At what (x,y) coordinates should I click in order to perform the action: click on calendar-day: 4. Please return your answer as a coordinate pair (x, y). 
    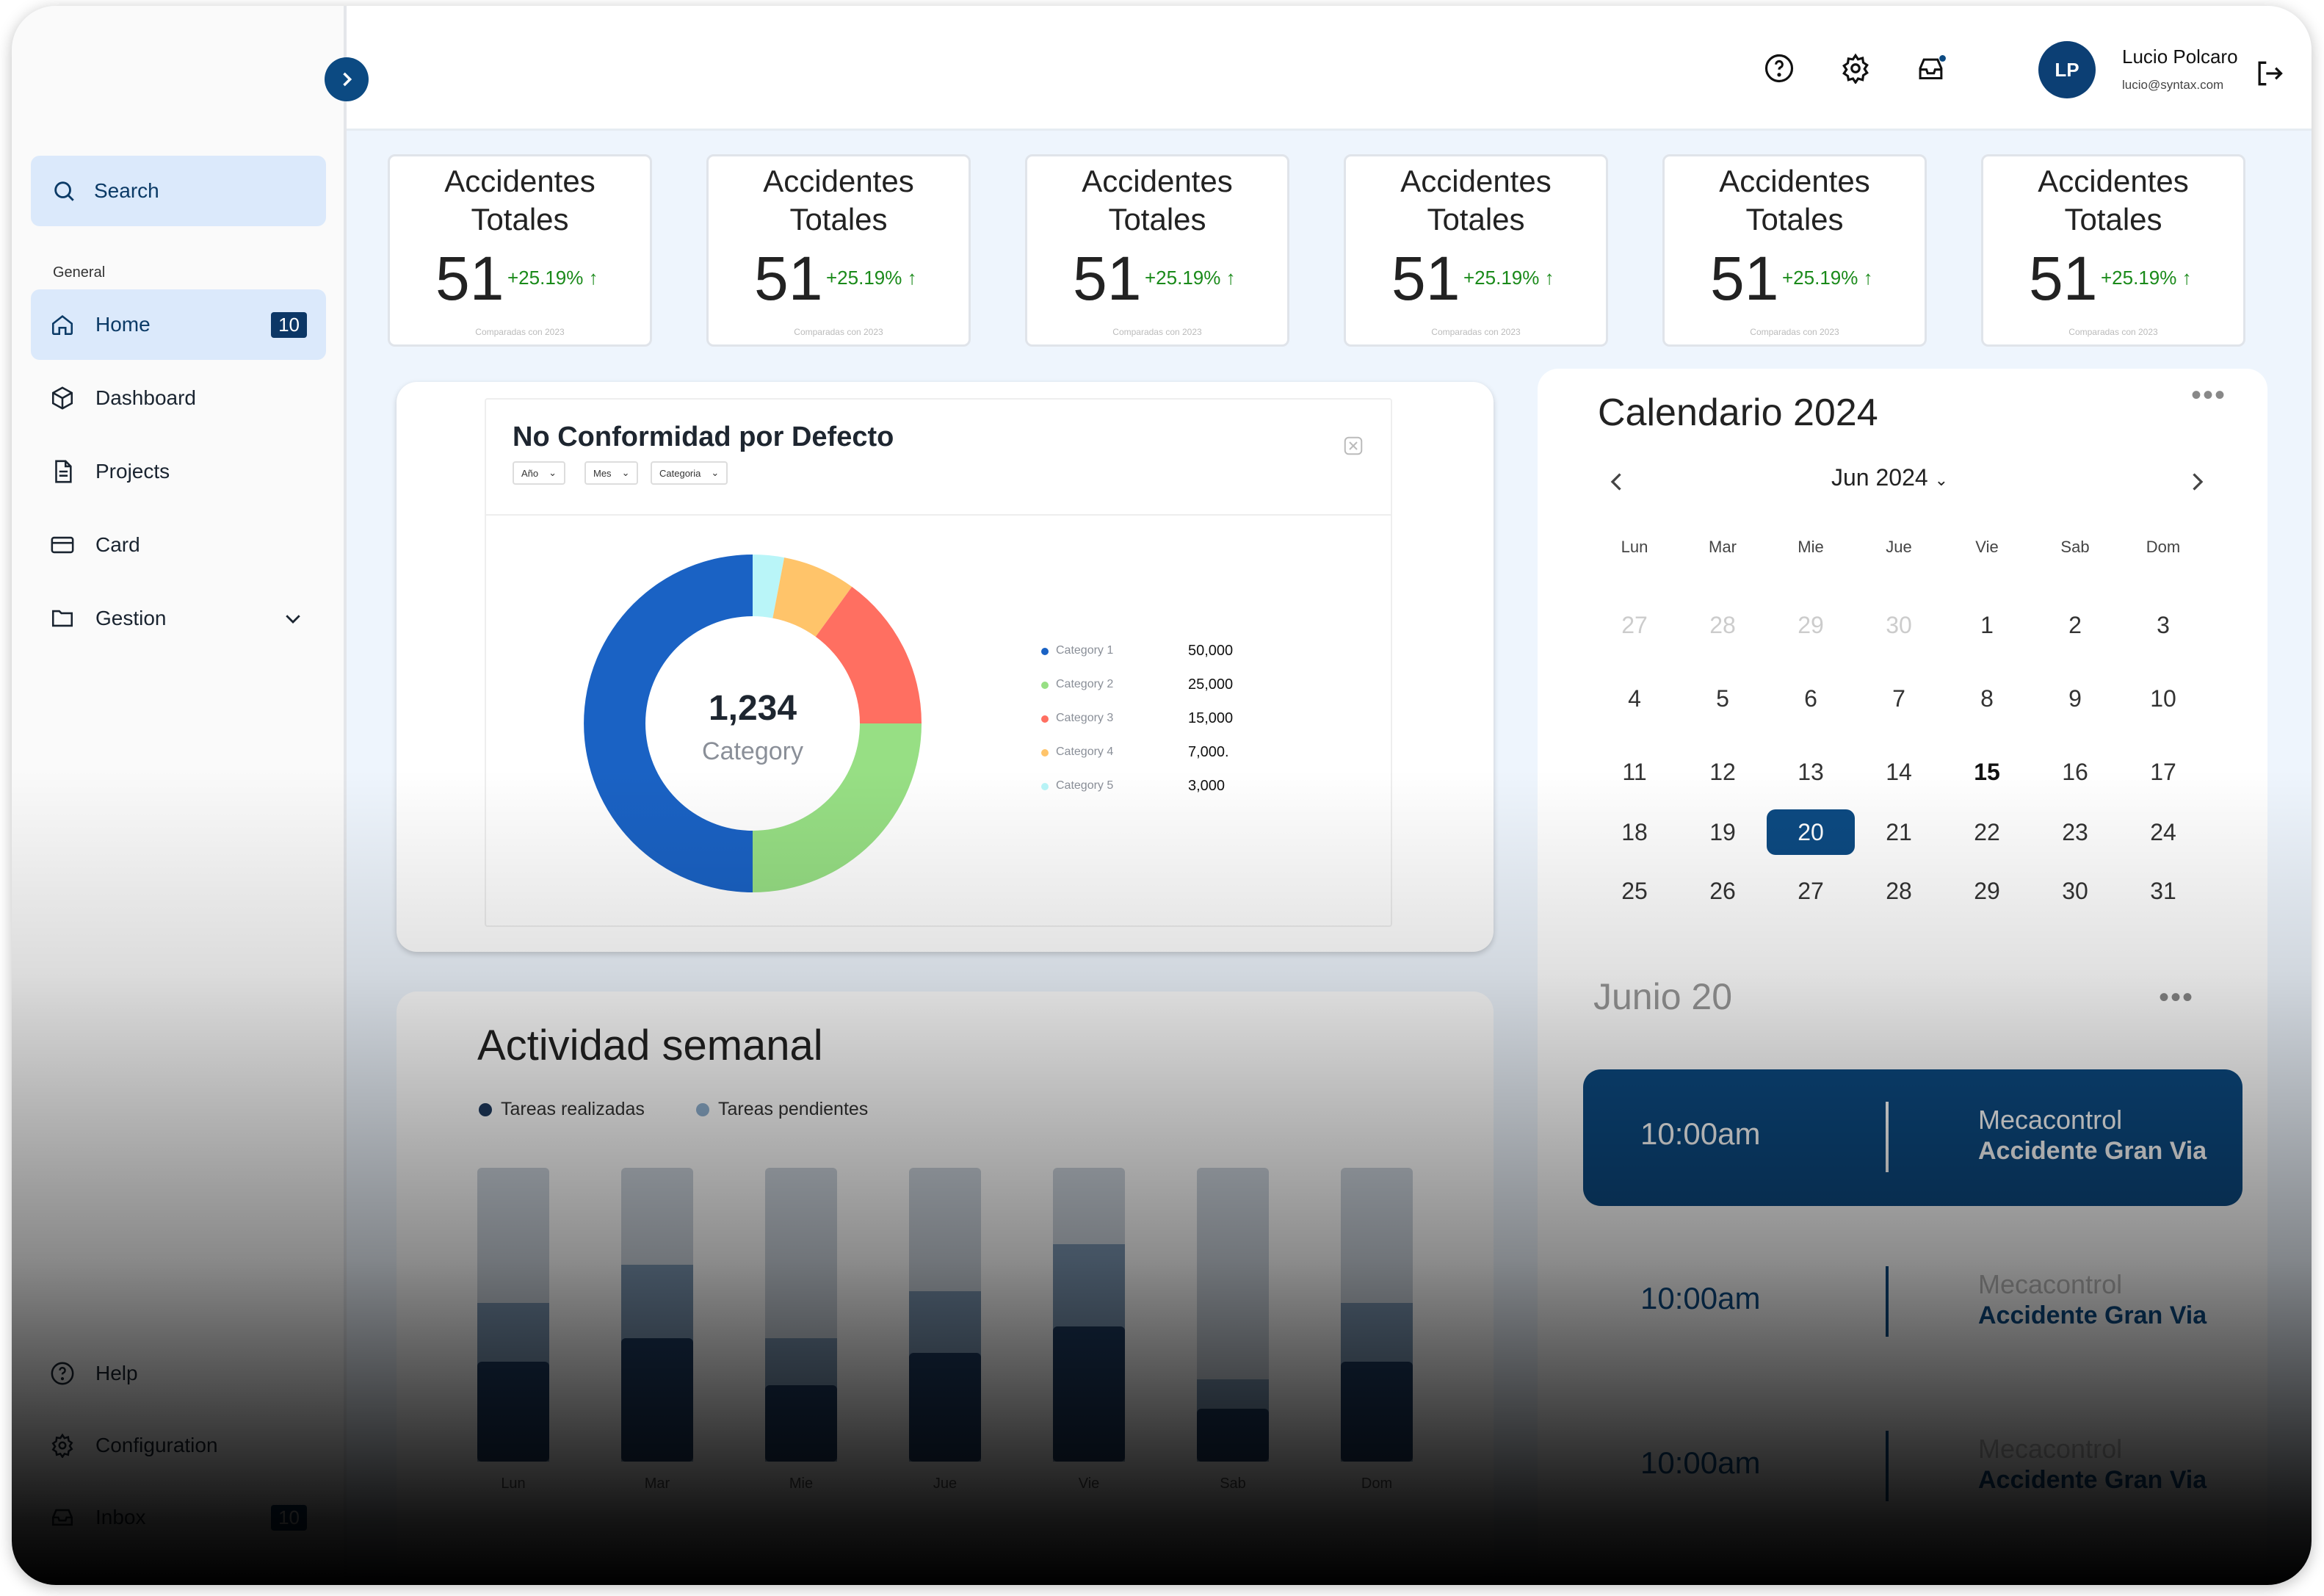
    Looking at the image, I should click on (1634, 698).